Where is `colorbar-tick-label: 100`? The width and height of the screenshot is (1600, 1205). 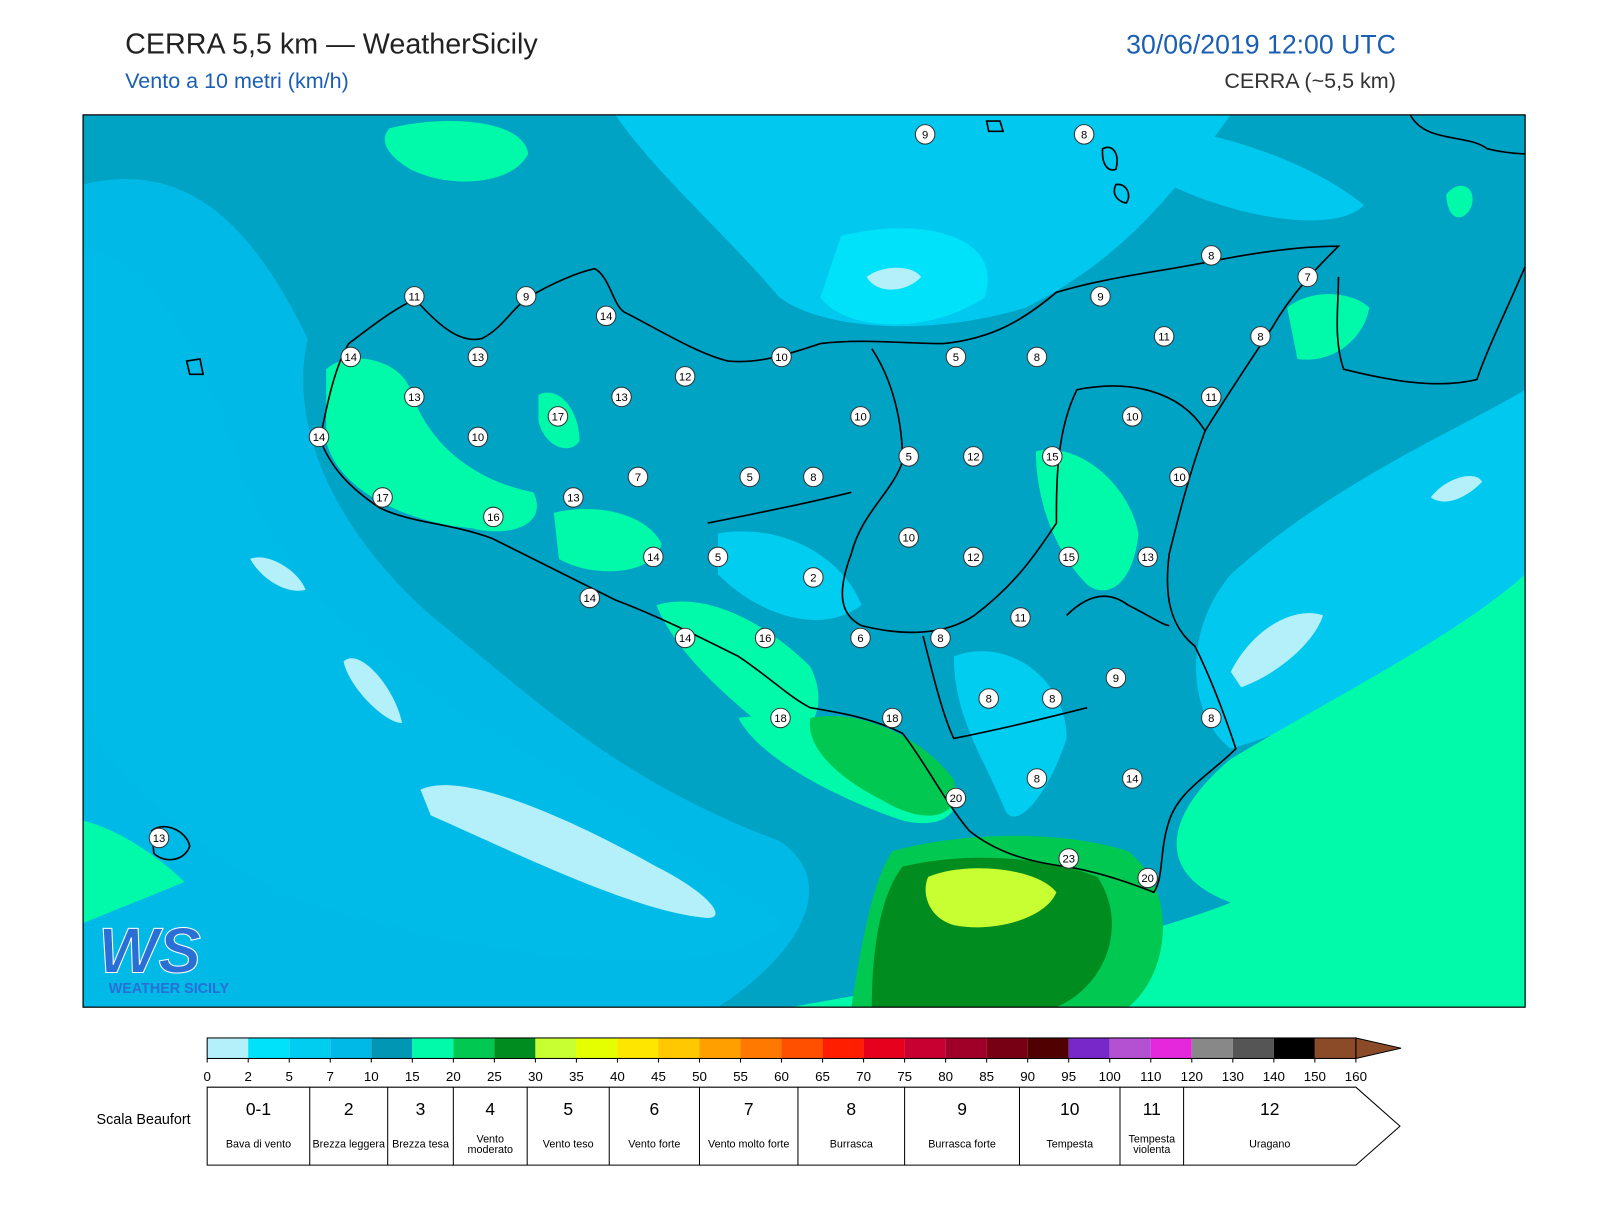
colorbar-tick-label: 100 is located at coordinates (1110, 1076).